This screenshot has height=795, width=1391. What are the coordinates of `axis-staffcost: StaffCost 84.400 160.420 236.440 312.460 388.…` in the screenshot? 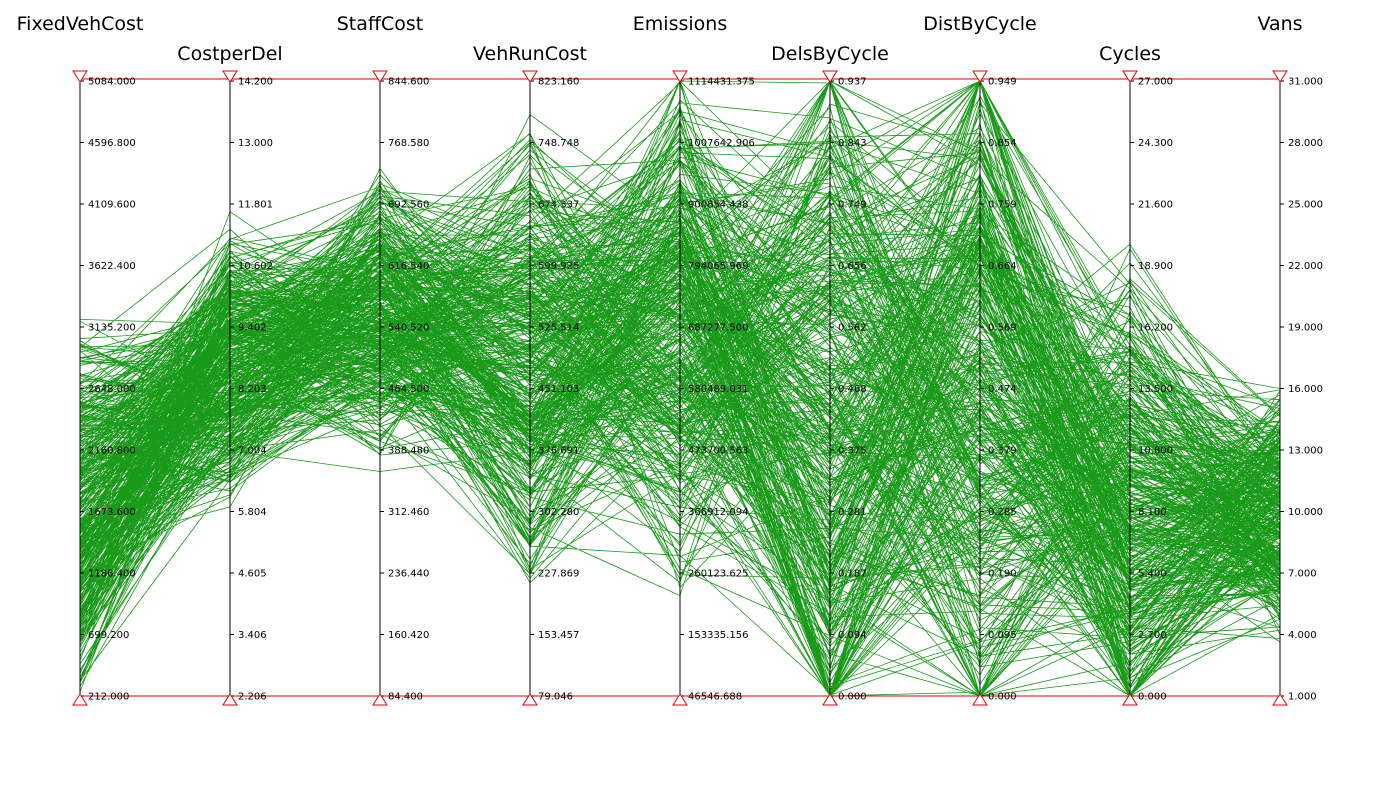 It's located at (383, 359).